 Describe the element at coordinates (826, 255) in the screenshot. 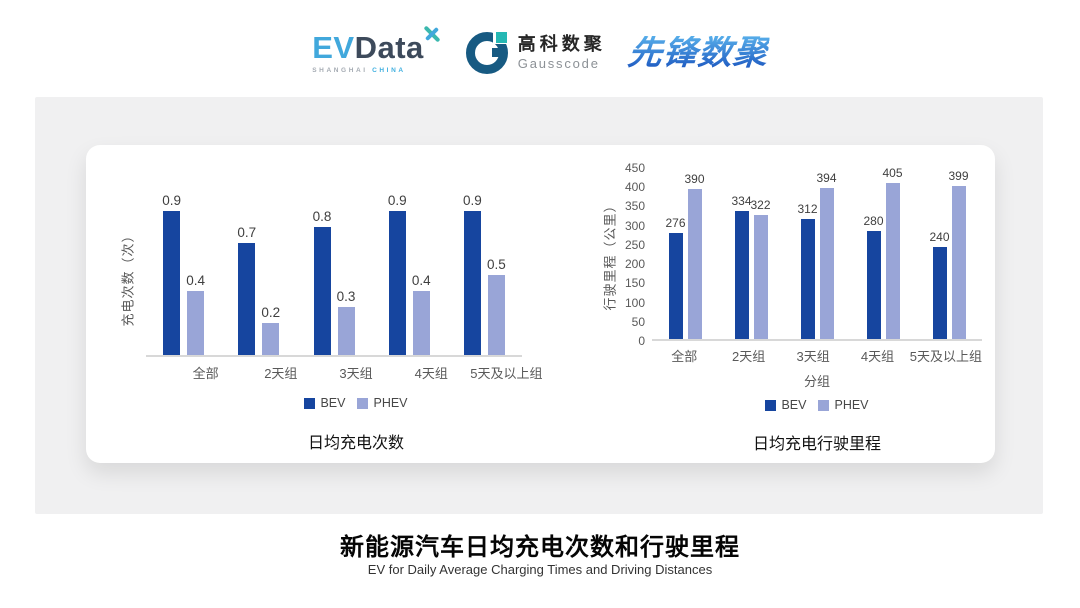

I see `bar-phev-2: 394` at that location.